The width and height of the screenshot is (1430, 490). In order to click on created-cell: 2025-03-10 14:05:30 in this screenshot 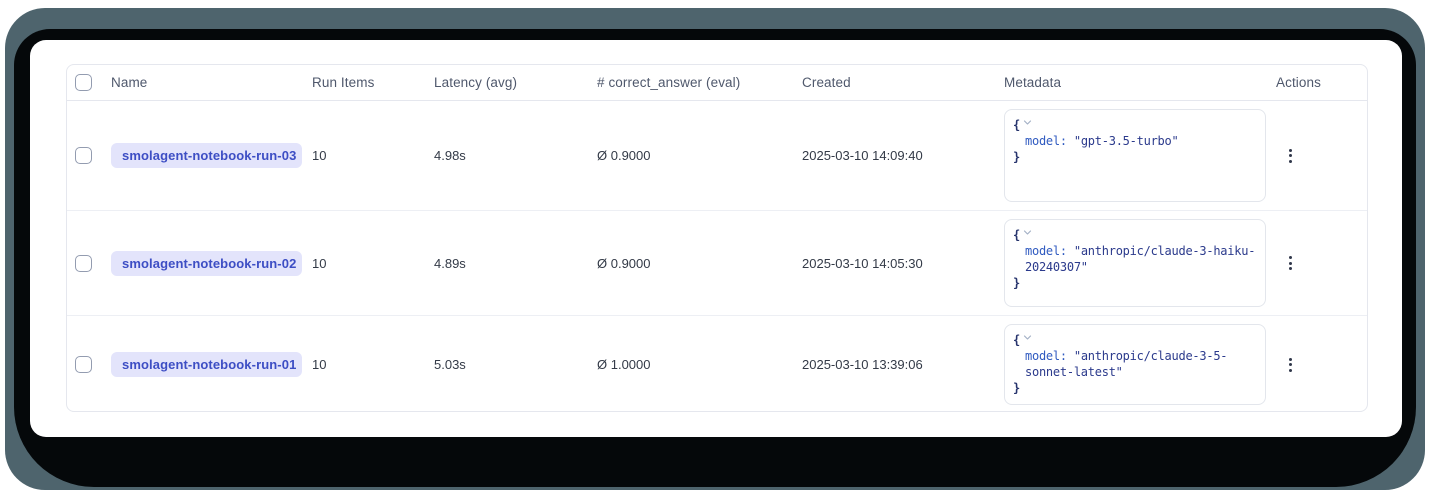, I will do `click(862, 263)`.